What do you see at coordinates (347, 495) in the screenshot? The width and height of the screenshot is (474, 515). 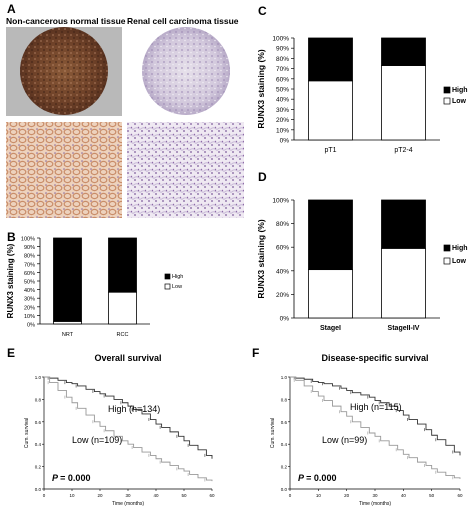 I see `x-tick-label-f: 20` at bounding box center [347, 495].